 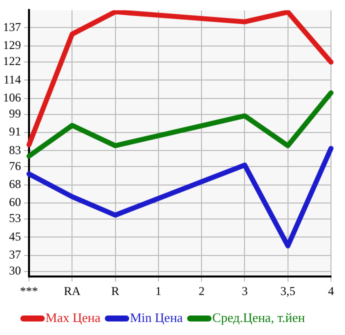 I want to click on legend-label: Сред.Цена, т.йен, so click(x=259, y=317).